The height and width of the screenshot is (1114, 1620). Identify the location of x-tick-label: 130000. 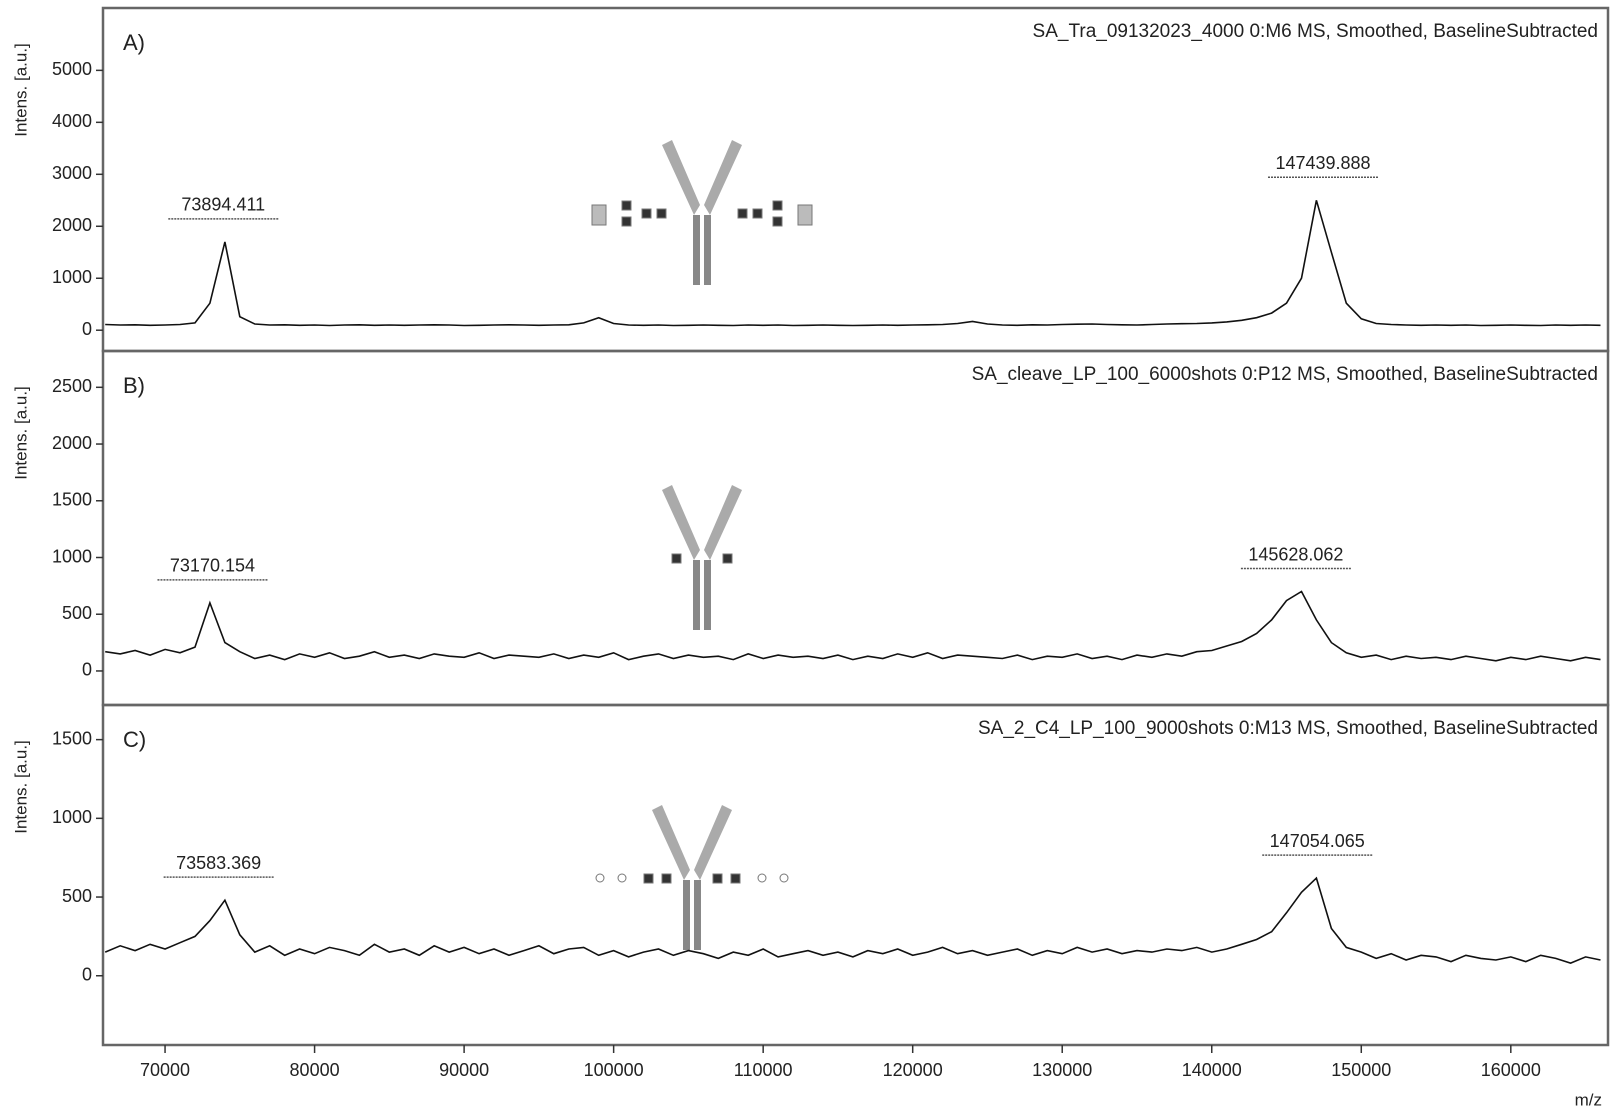
(1062, 1070).